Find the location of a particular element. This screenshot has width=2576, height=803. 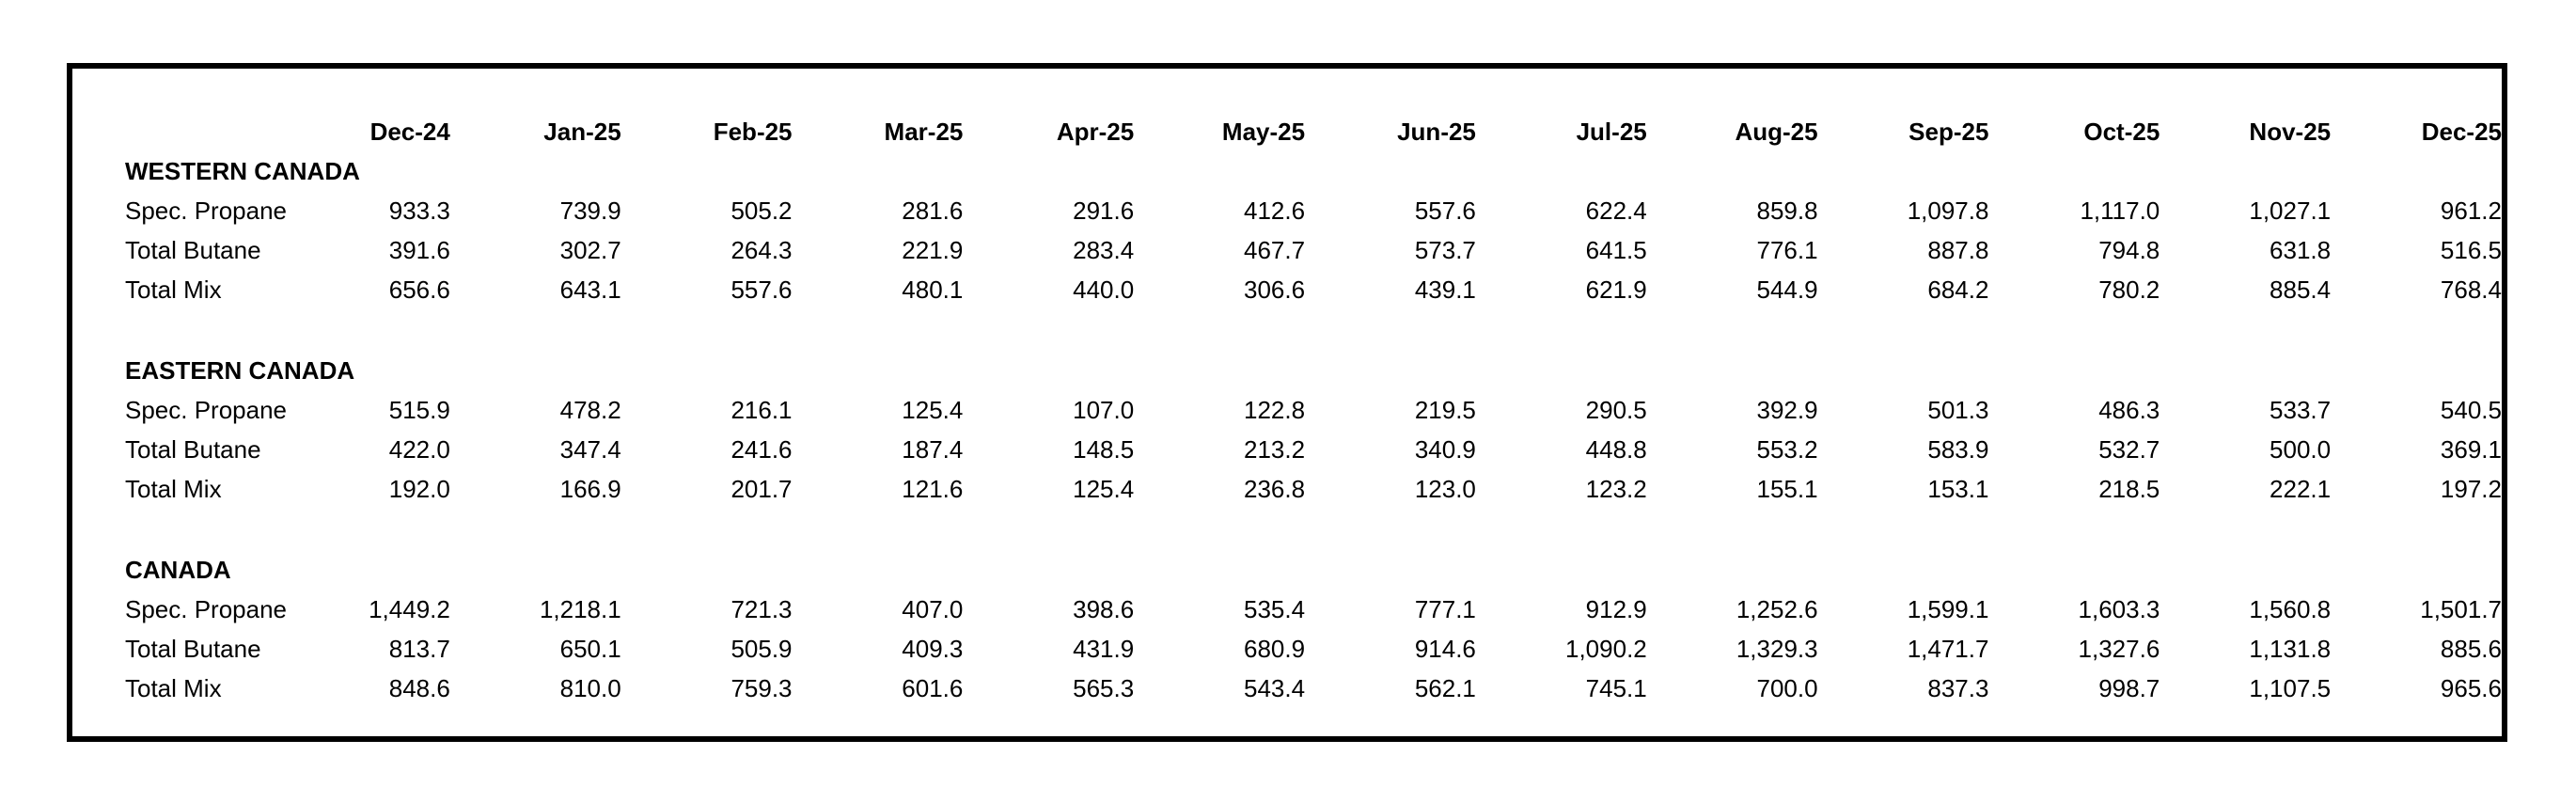

month-header-dec-24: Dec-24 is located at coordinates (410, 131).